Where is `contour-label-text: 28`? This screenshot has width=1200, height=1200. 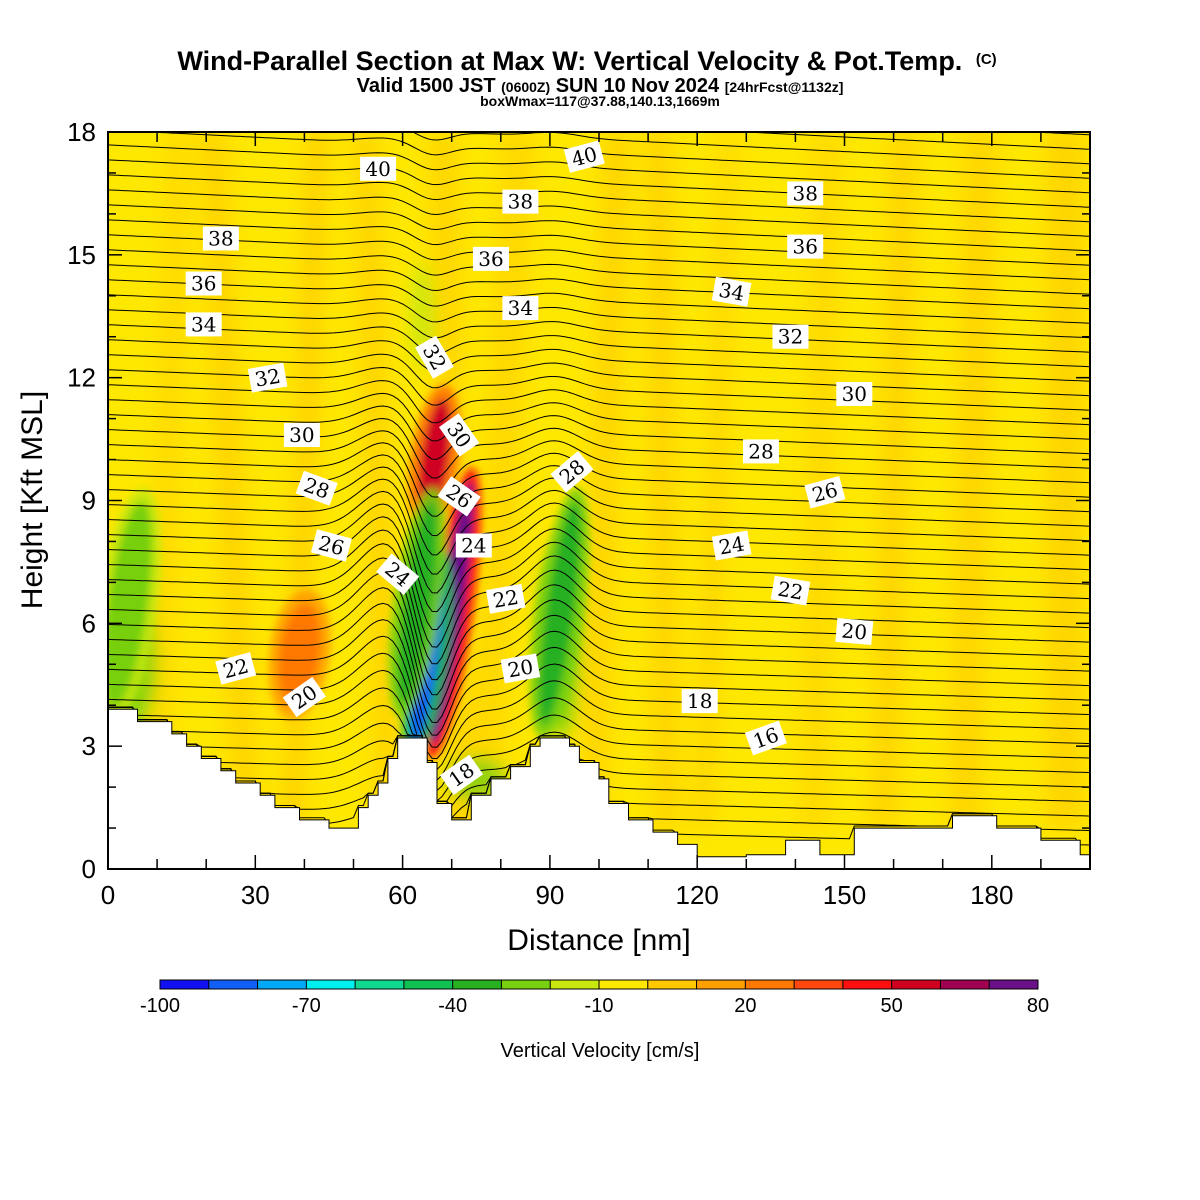
contour-label-text: 28 is located at coordinates (760, 451).